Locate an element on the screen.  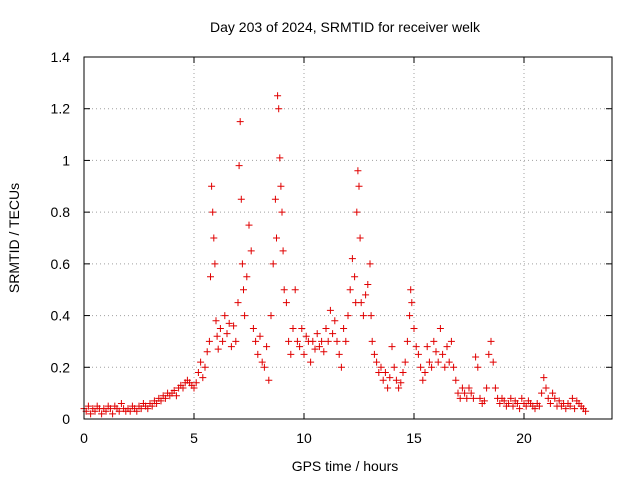
x-axis-title: GPS time / hours is located at coordinates (345, 466).